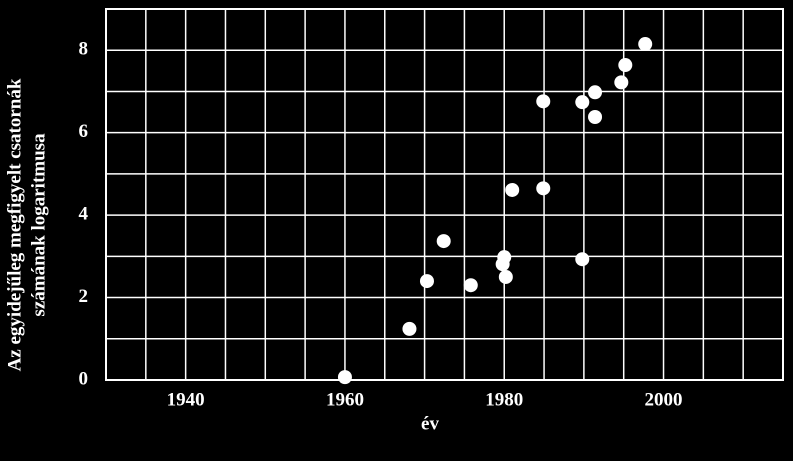 The width and height of the screenshot is (793, 461). I want to click on x-tick-label: 1980, so click(504, 399).